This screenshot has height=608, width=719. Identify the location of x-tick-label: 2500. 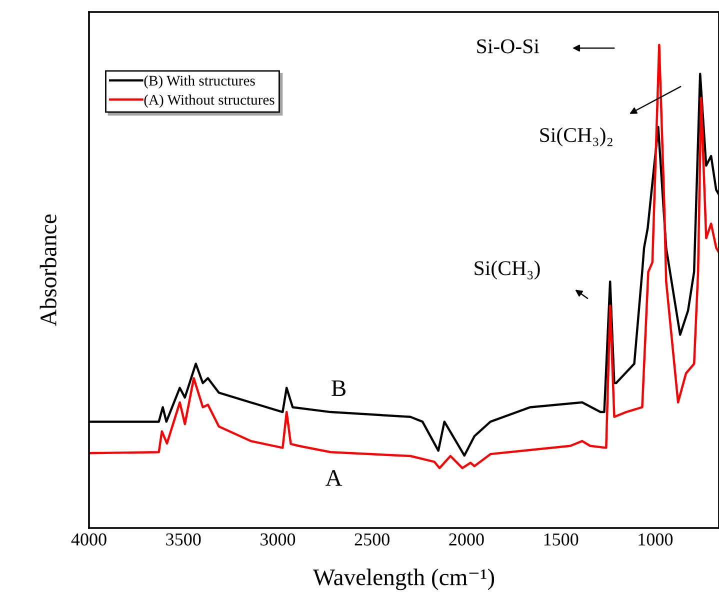
(372, 539).